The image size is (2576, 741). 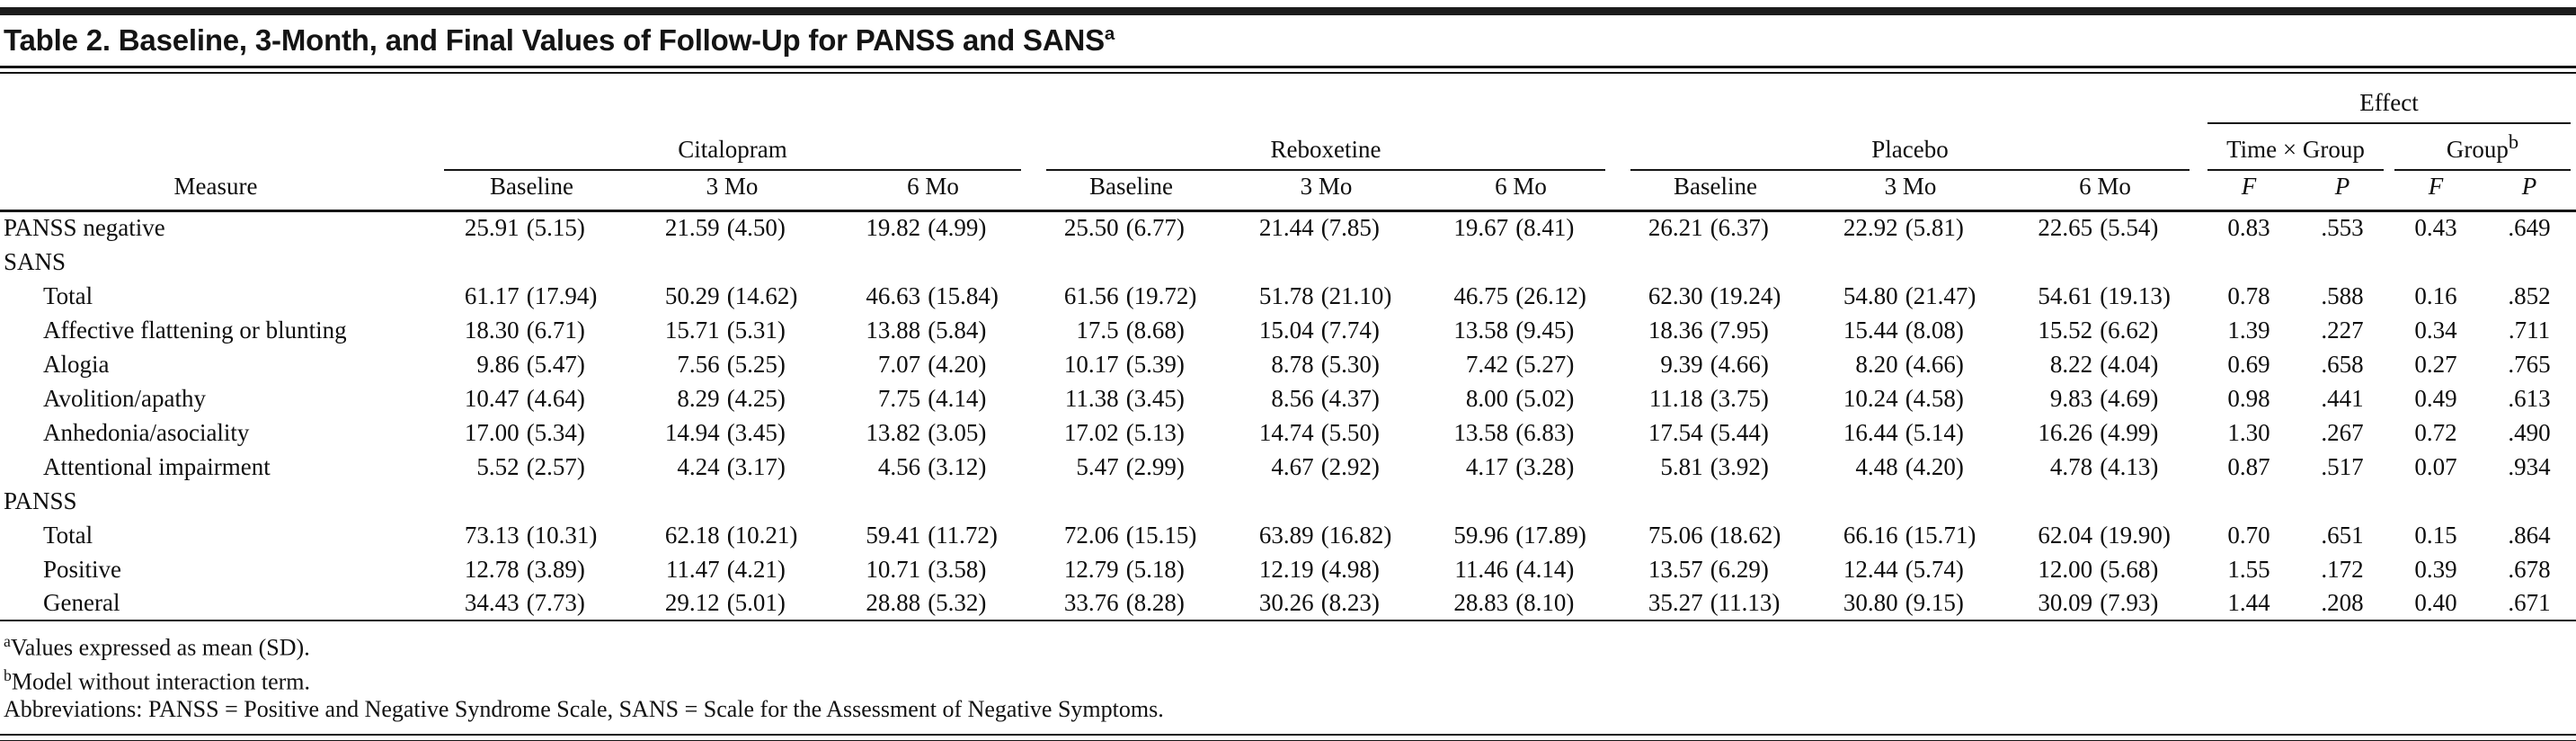 I want to click on title-rule-light, so click(x=1288, y=73).